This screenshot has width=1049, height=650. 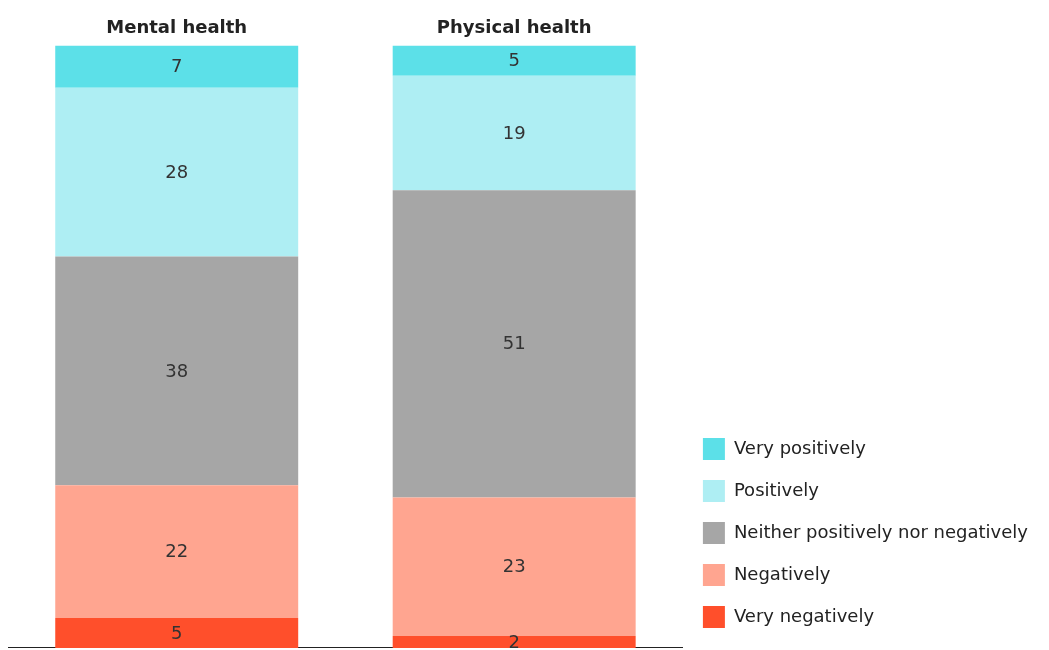 I want to click on data-label: 7, so click(x=177, y=66).